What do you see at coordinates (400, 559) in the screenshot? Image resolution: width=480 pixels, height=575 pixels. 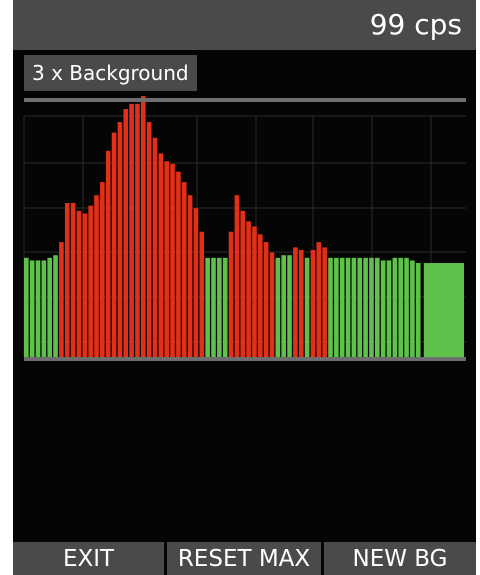 I see `new-bg-button: NEW BG` at bounding box center [400, 559].